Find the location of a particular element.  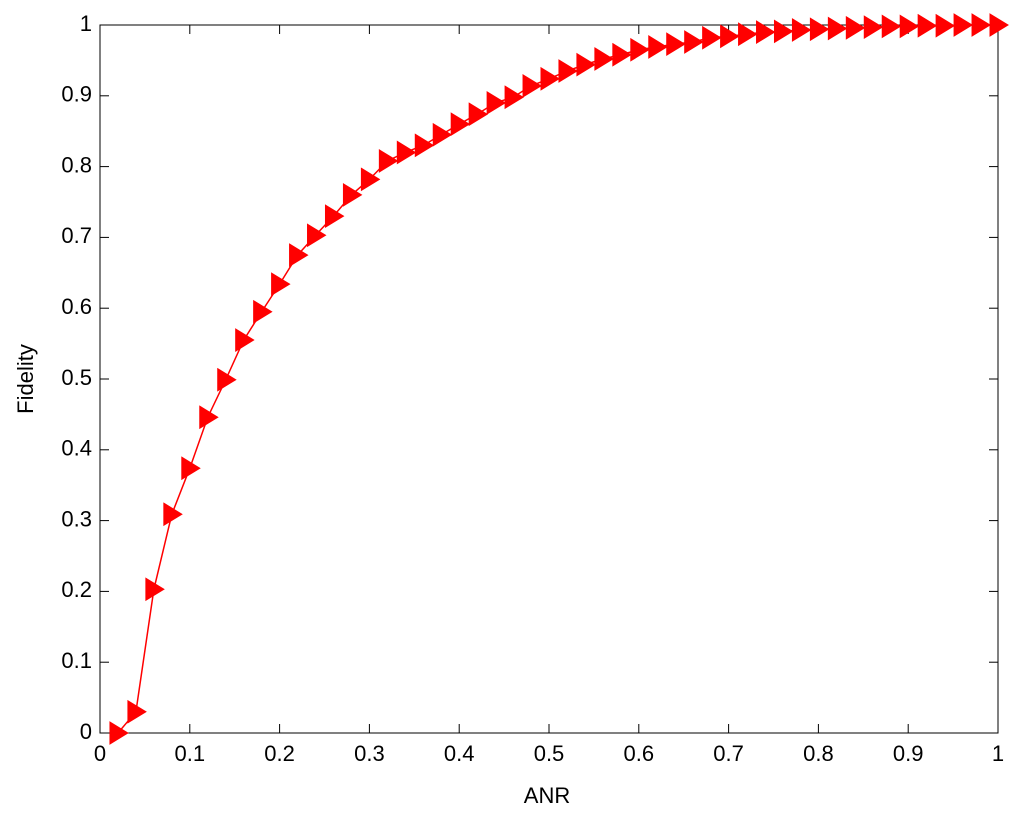

y-tick-label: 0.1 is located at coordinates (76, 660).